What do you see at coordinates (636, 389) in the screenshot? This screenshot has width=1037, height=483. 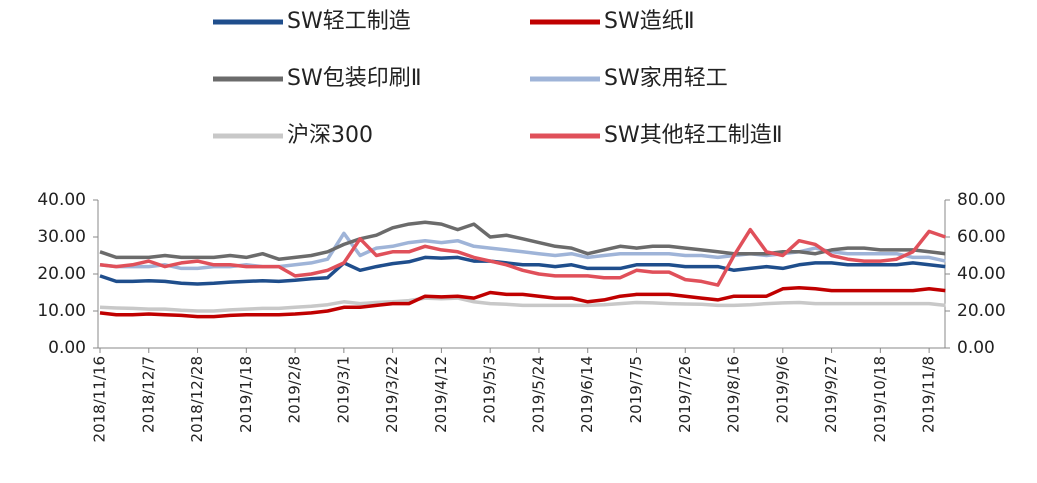 I see `x-tick-label: 2019/7/5` at bounding box center [636, 389].